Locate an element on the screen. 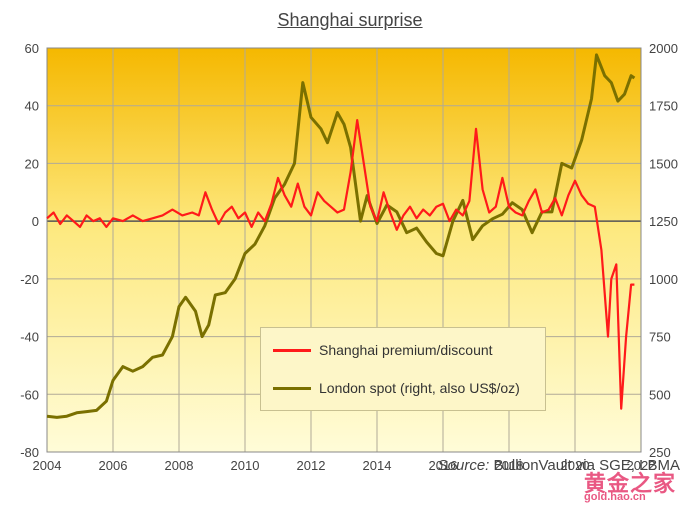  y-right-tick-label: 2000 is located at coordinates (663, 48).